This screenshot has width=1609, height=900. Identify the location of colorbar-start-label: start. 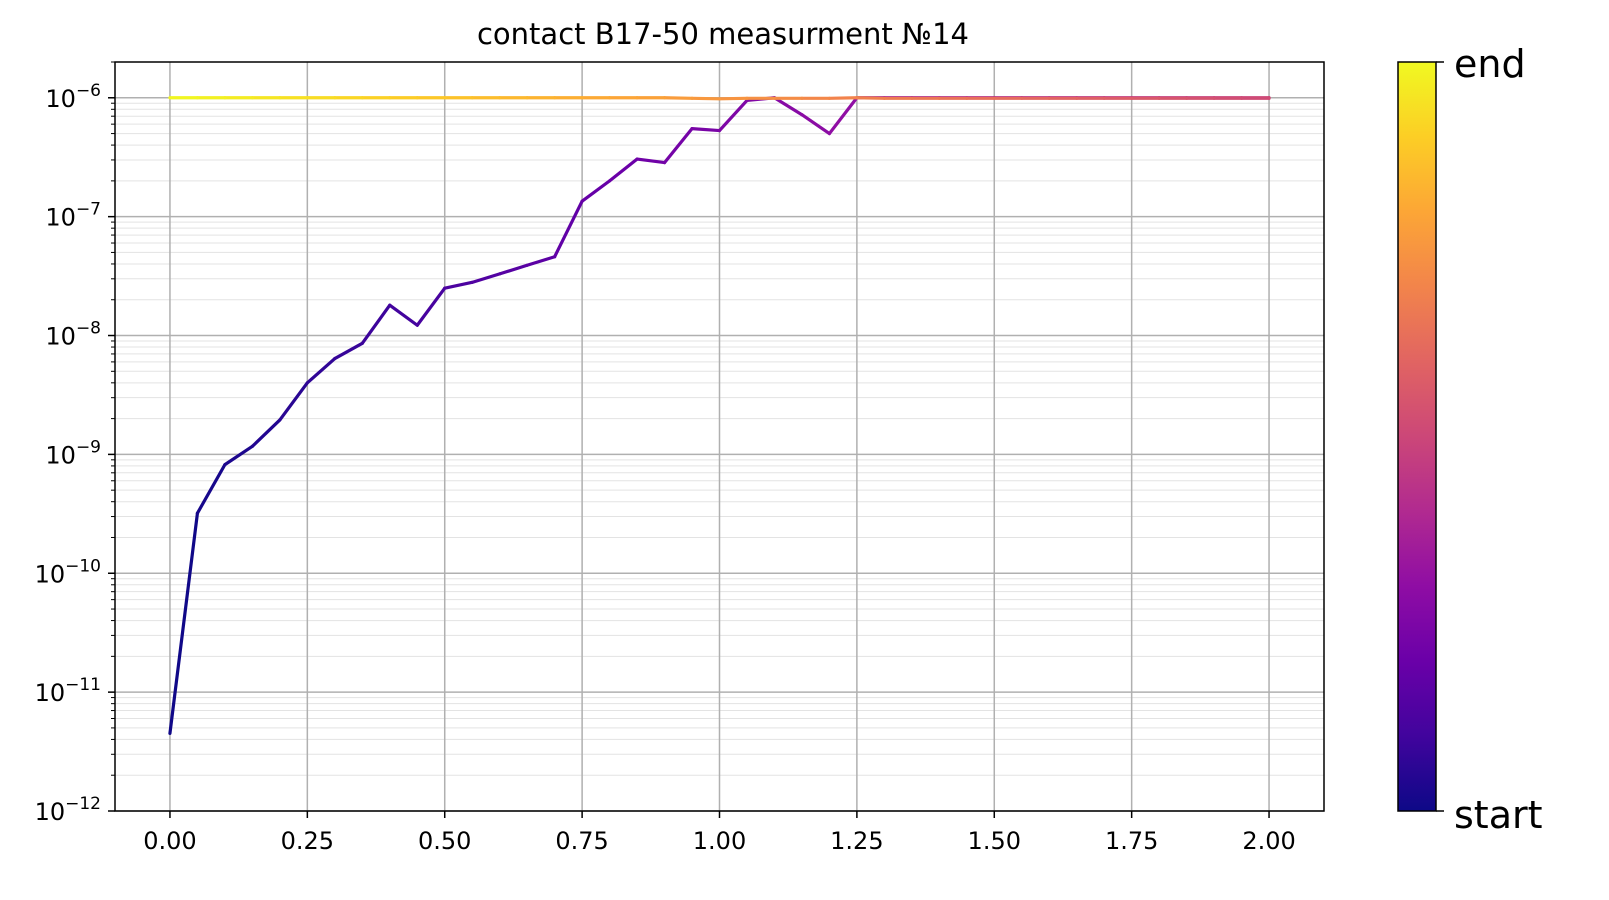
(1498, 815).